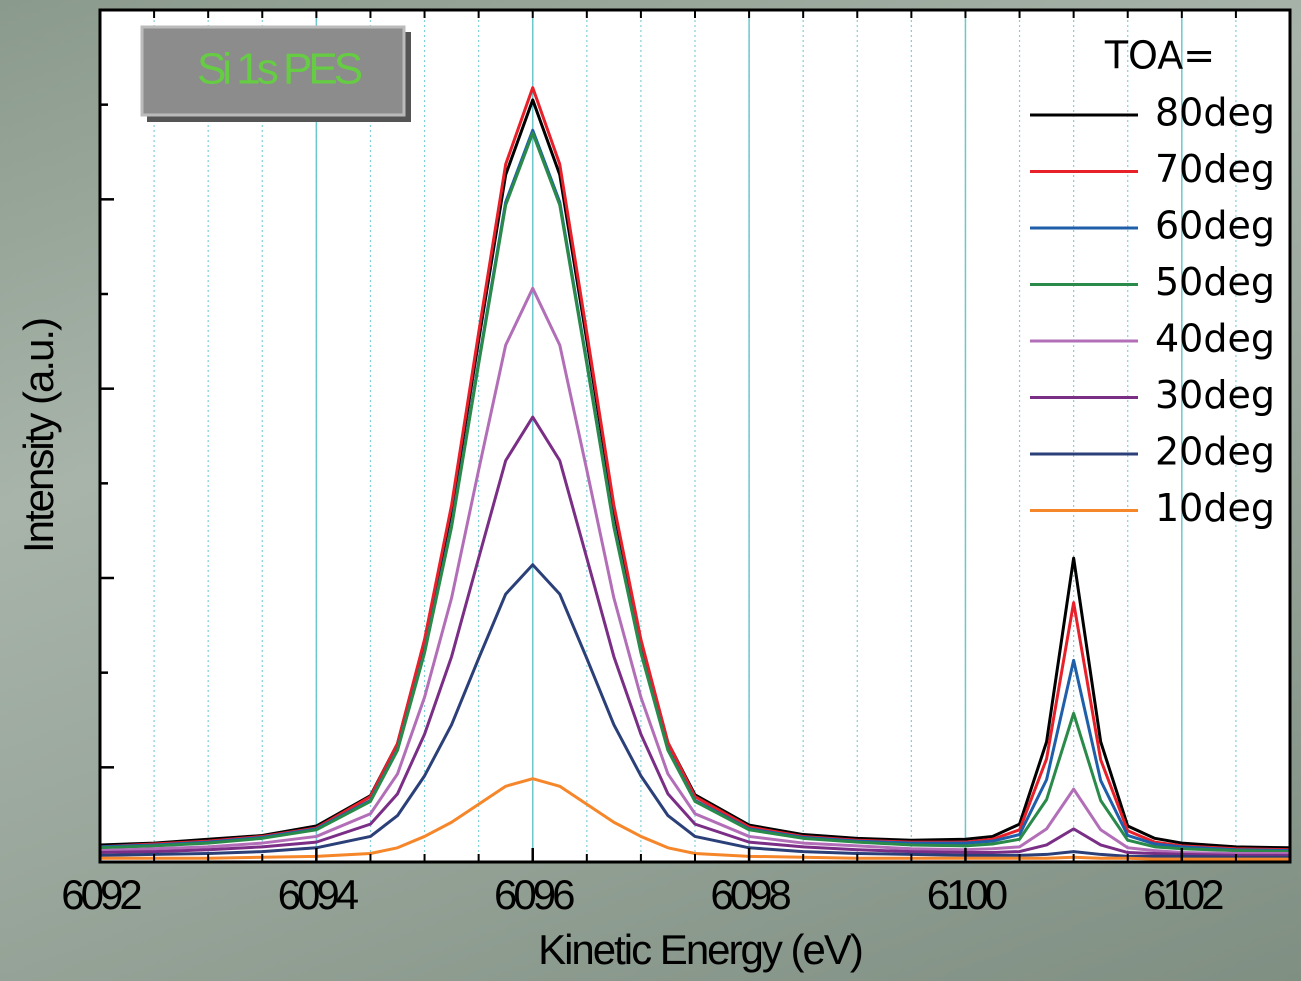 The height and width of the screenshot is (981, 1301). Describe the element at coordinates (1215, 508) in the screenshot. I see `legend-label: 10deg` at that location.